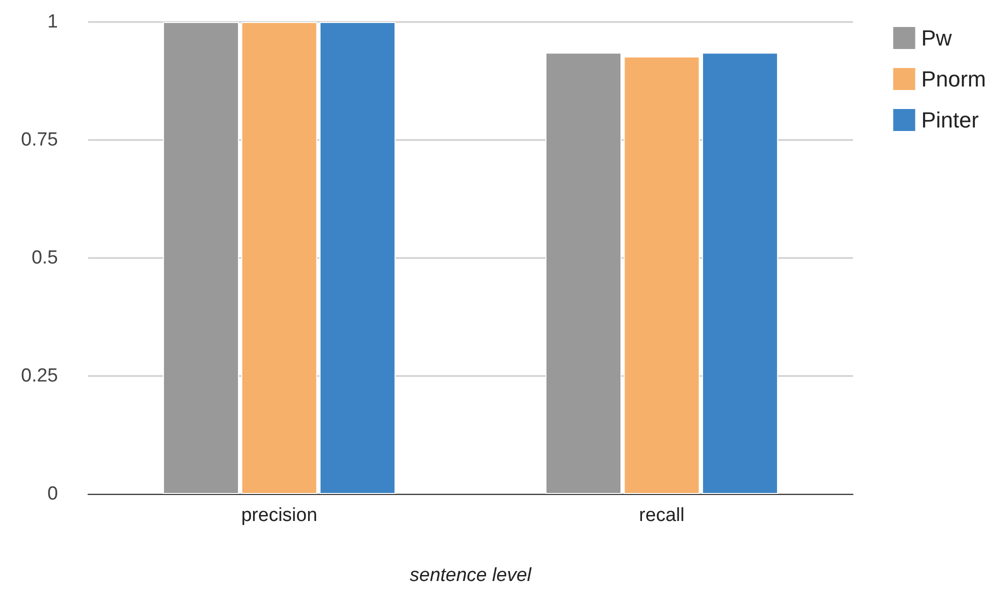 This screenshot has height=599, width=991. I want to click on x-tick-label: recall, so click(661, 515).